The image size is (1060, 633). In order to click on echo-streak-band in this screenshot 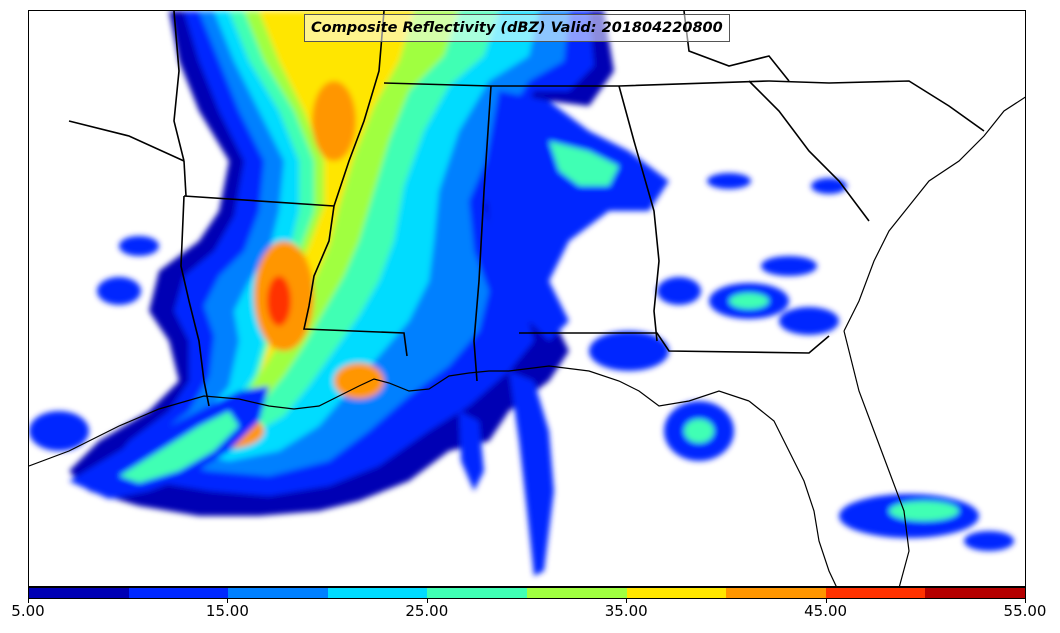, I will do `click(576, 216)`.